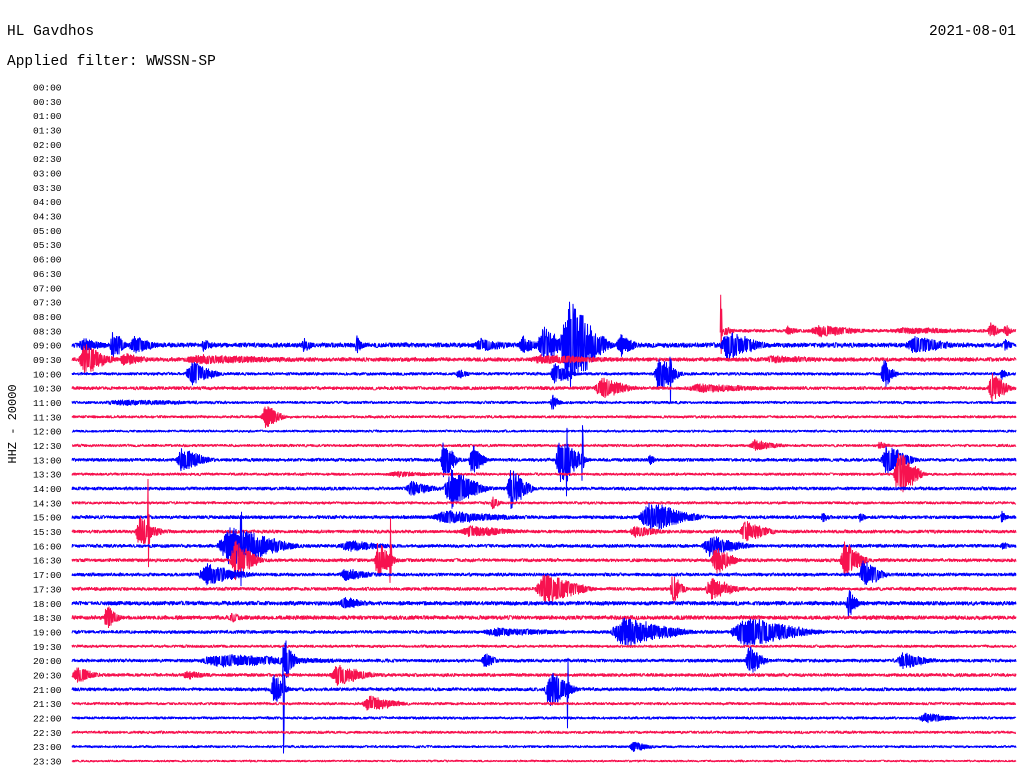 The height and width of the screenshot is (780, 1024). Describe the element at coordinates (47, 460) in the screenshot. I see `time-label: 13:00` at that location.